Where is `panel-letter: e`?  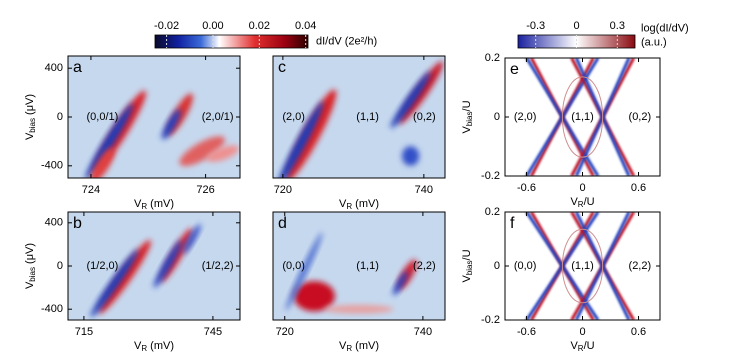
panel-letter: e is located at coordinates (514, 69).